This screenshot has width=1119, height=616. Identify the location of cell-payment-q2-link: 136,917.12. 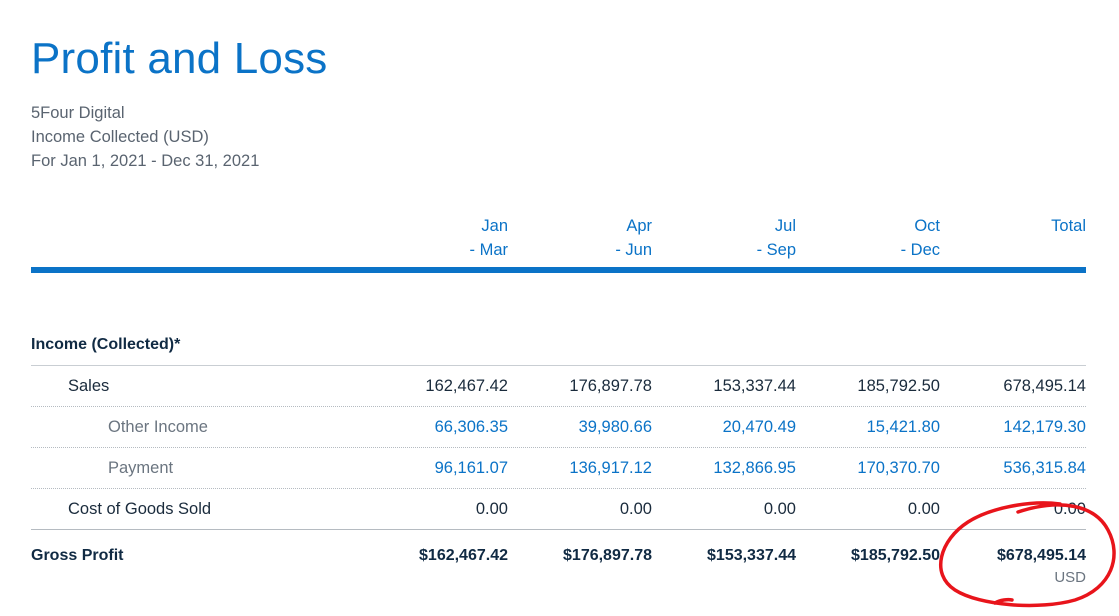
(610, 468).